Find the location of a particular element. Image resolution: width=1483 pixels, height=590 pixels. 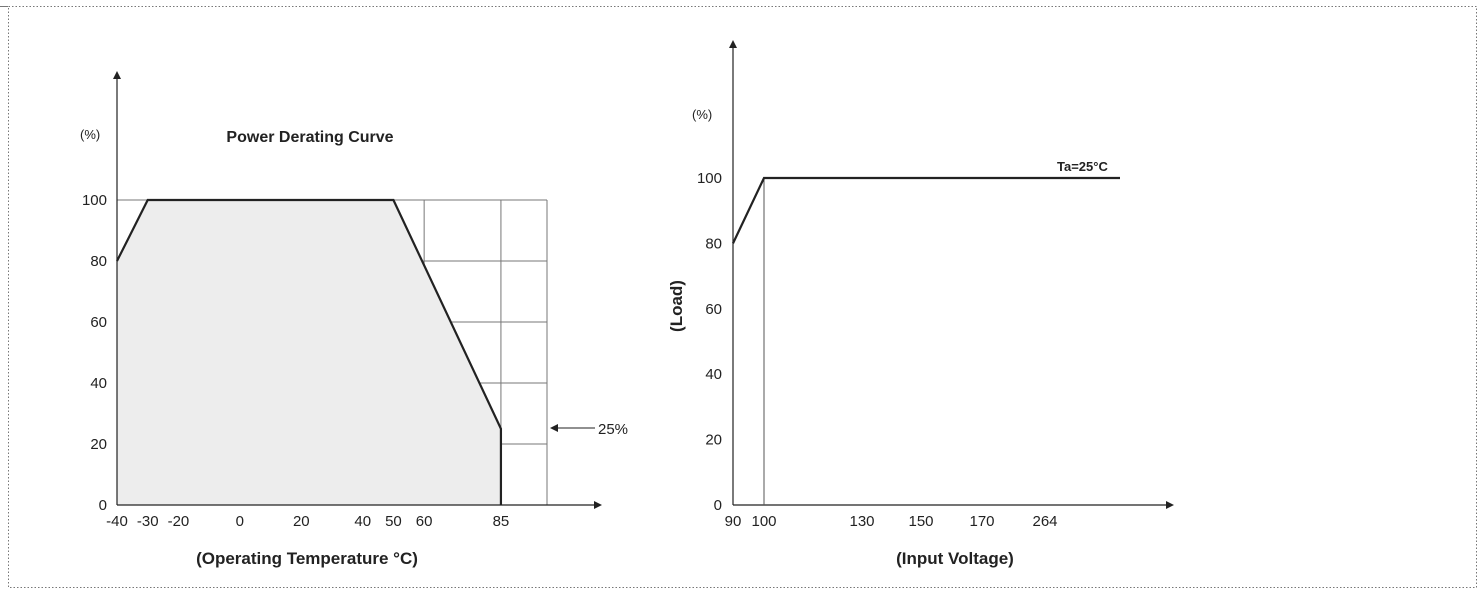

x-axis-label: (Operating Temperature °C) is located at coordinates (307, 558).